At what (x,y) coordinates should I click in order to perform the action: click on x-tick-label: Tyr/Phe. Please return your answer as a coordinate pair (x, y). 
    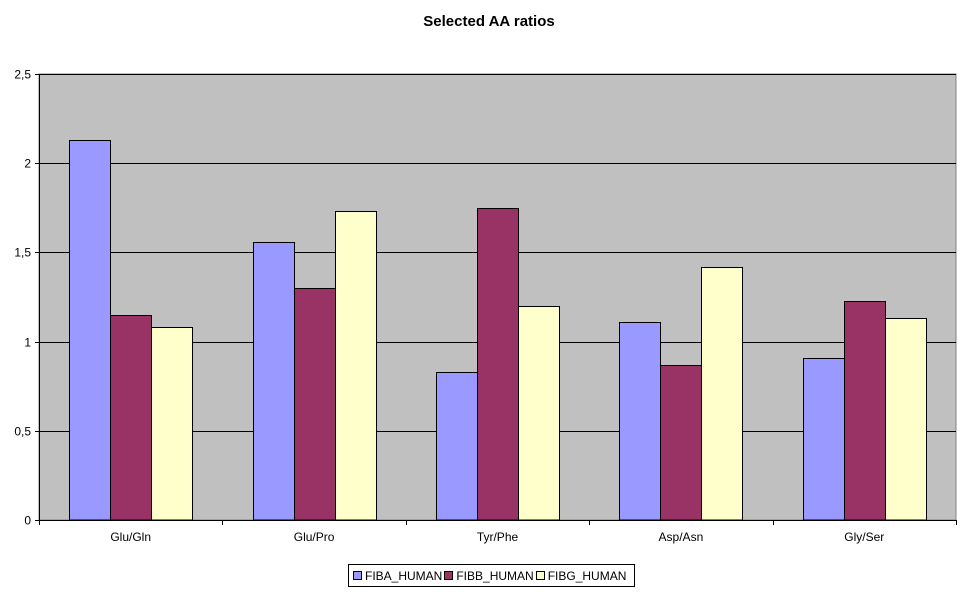
    Looking at the image, I should click on (498, 537).